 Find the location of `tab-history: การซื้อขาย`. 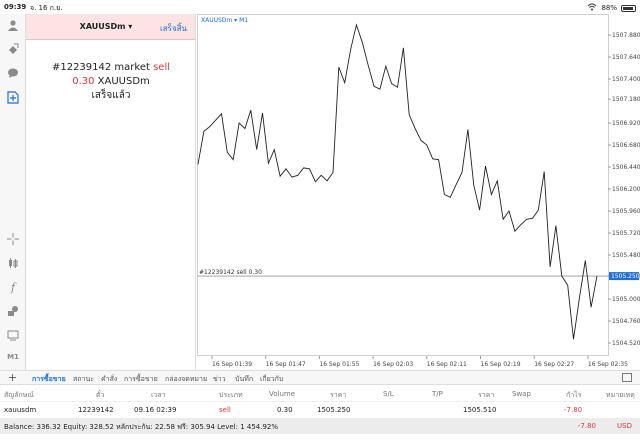

tab-history: การซื้อขาย is located at coordinates (141, 379).